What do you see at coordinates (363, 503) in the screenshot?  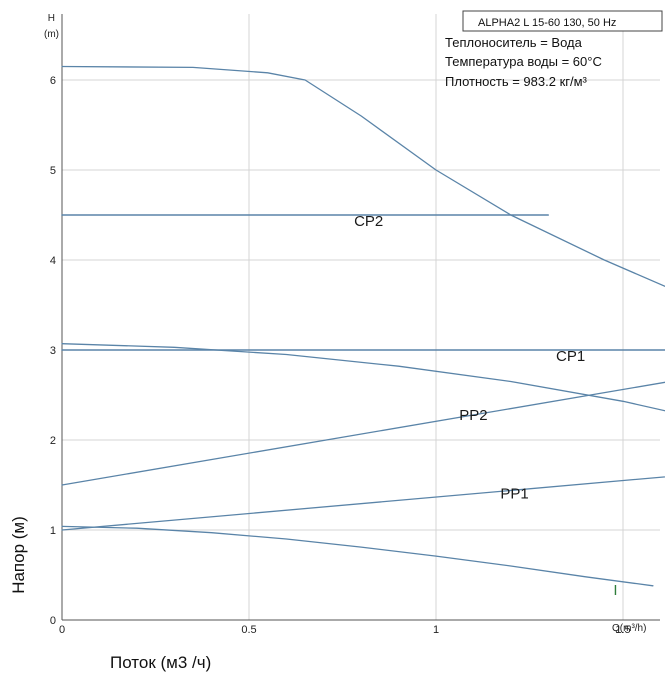 I see `series-line-pp1` at bounding box center [363, 503].